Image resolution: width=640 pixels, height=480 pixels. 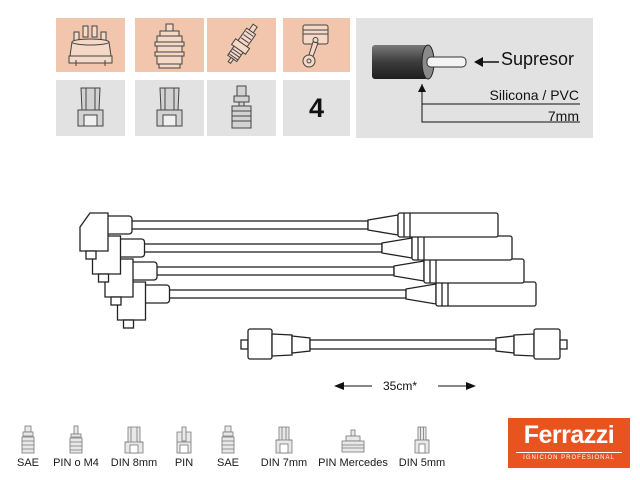 I want to click on ignition-coil-cell, so click(x=169, y=45).